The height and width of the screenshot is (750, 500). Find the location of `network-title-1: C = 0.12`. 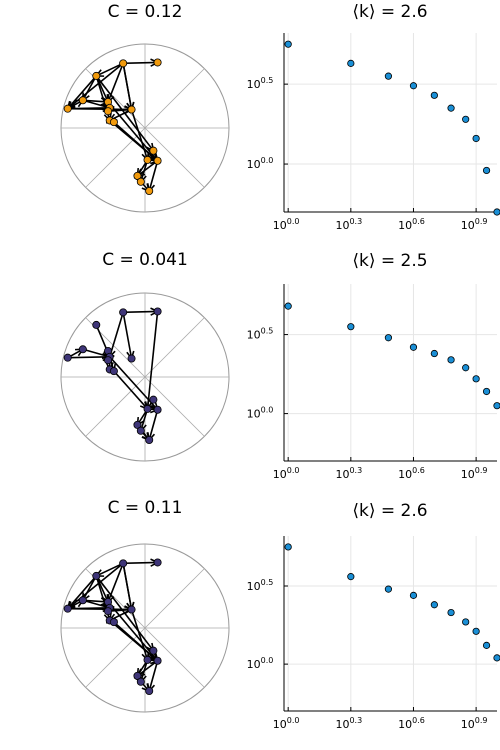

network-title-1: C = 0.12 is located at coordinates (145, 12).